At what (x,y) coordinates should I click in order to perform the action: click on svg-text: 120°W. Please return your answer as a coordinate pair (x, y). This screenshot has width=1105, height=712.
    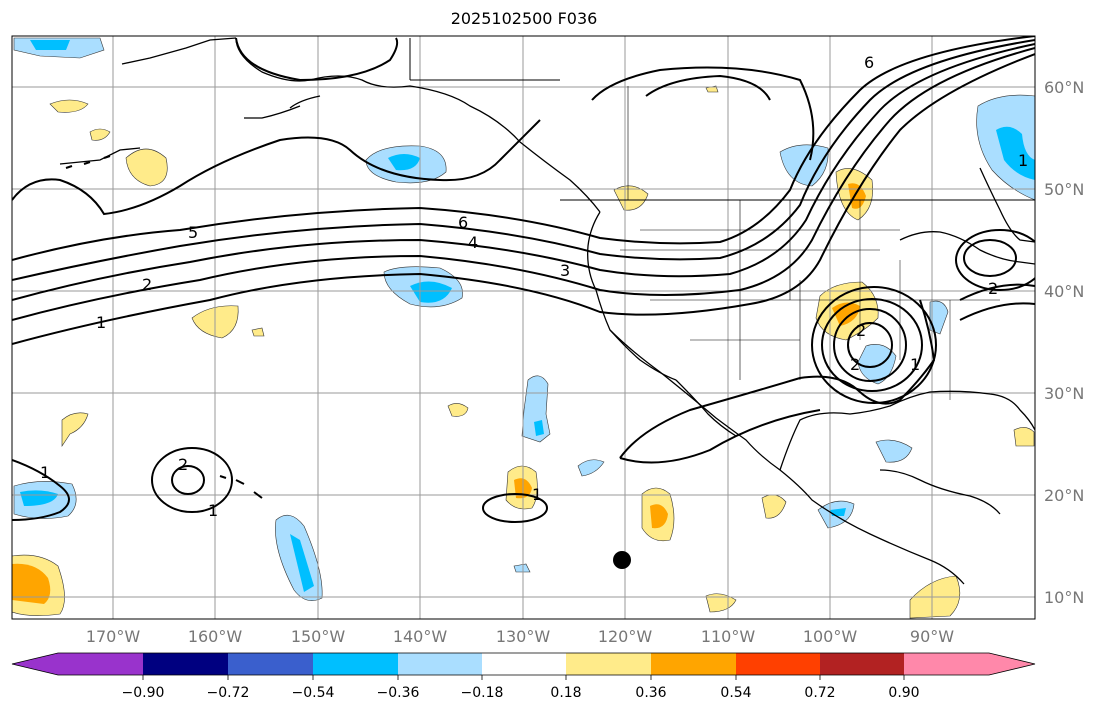
    Looking at the image, I should click on (625, 636).